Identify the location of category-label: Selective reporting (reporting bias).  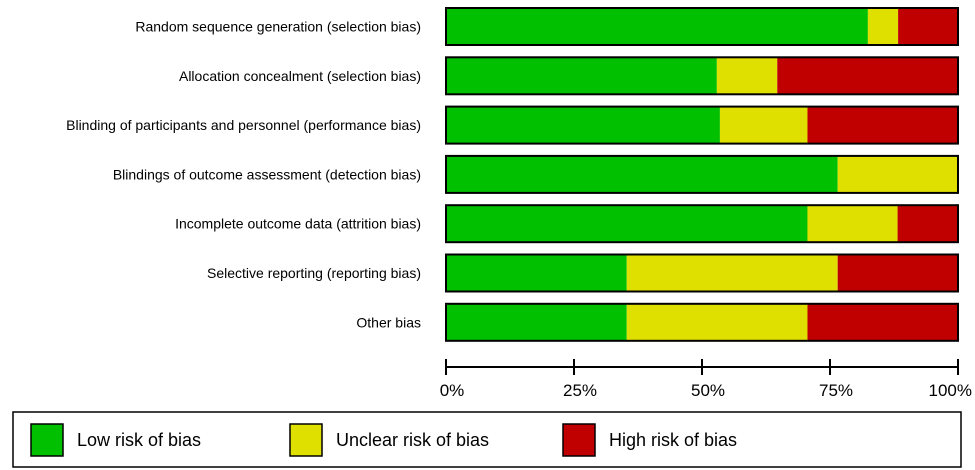
(314, 273).